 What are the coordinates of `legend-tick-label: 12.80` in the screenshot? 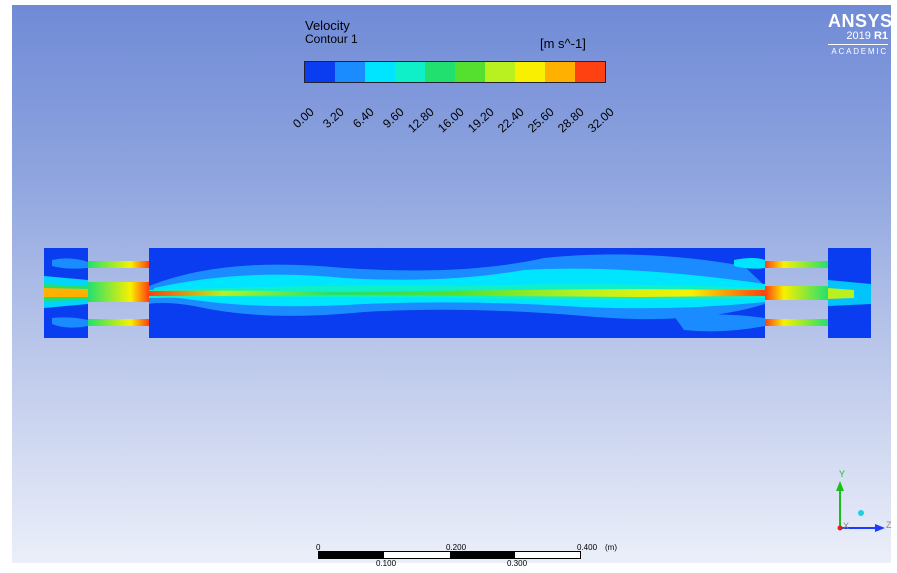 It's located at (420, 120).